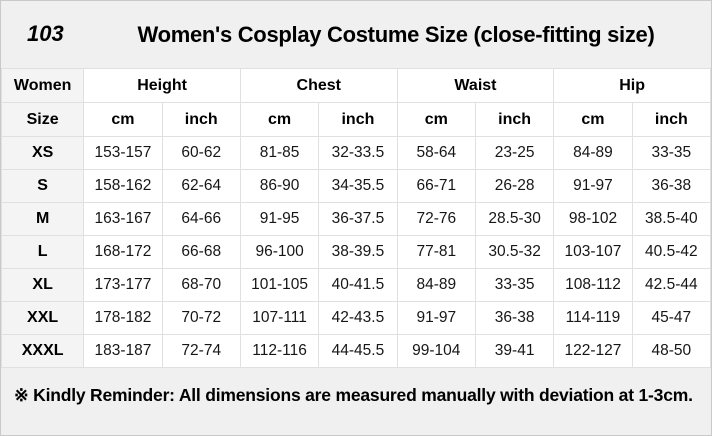 Image resolution: width=712 pixels, height=436 pixels. What do you see at coordinates (279, 153) in the screenshot?
I see `cell-xs-chest-cm: 81-85` at bounding box center [279, 153].